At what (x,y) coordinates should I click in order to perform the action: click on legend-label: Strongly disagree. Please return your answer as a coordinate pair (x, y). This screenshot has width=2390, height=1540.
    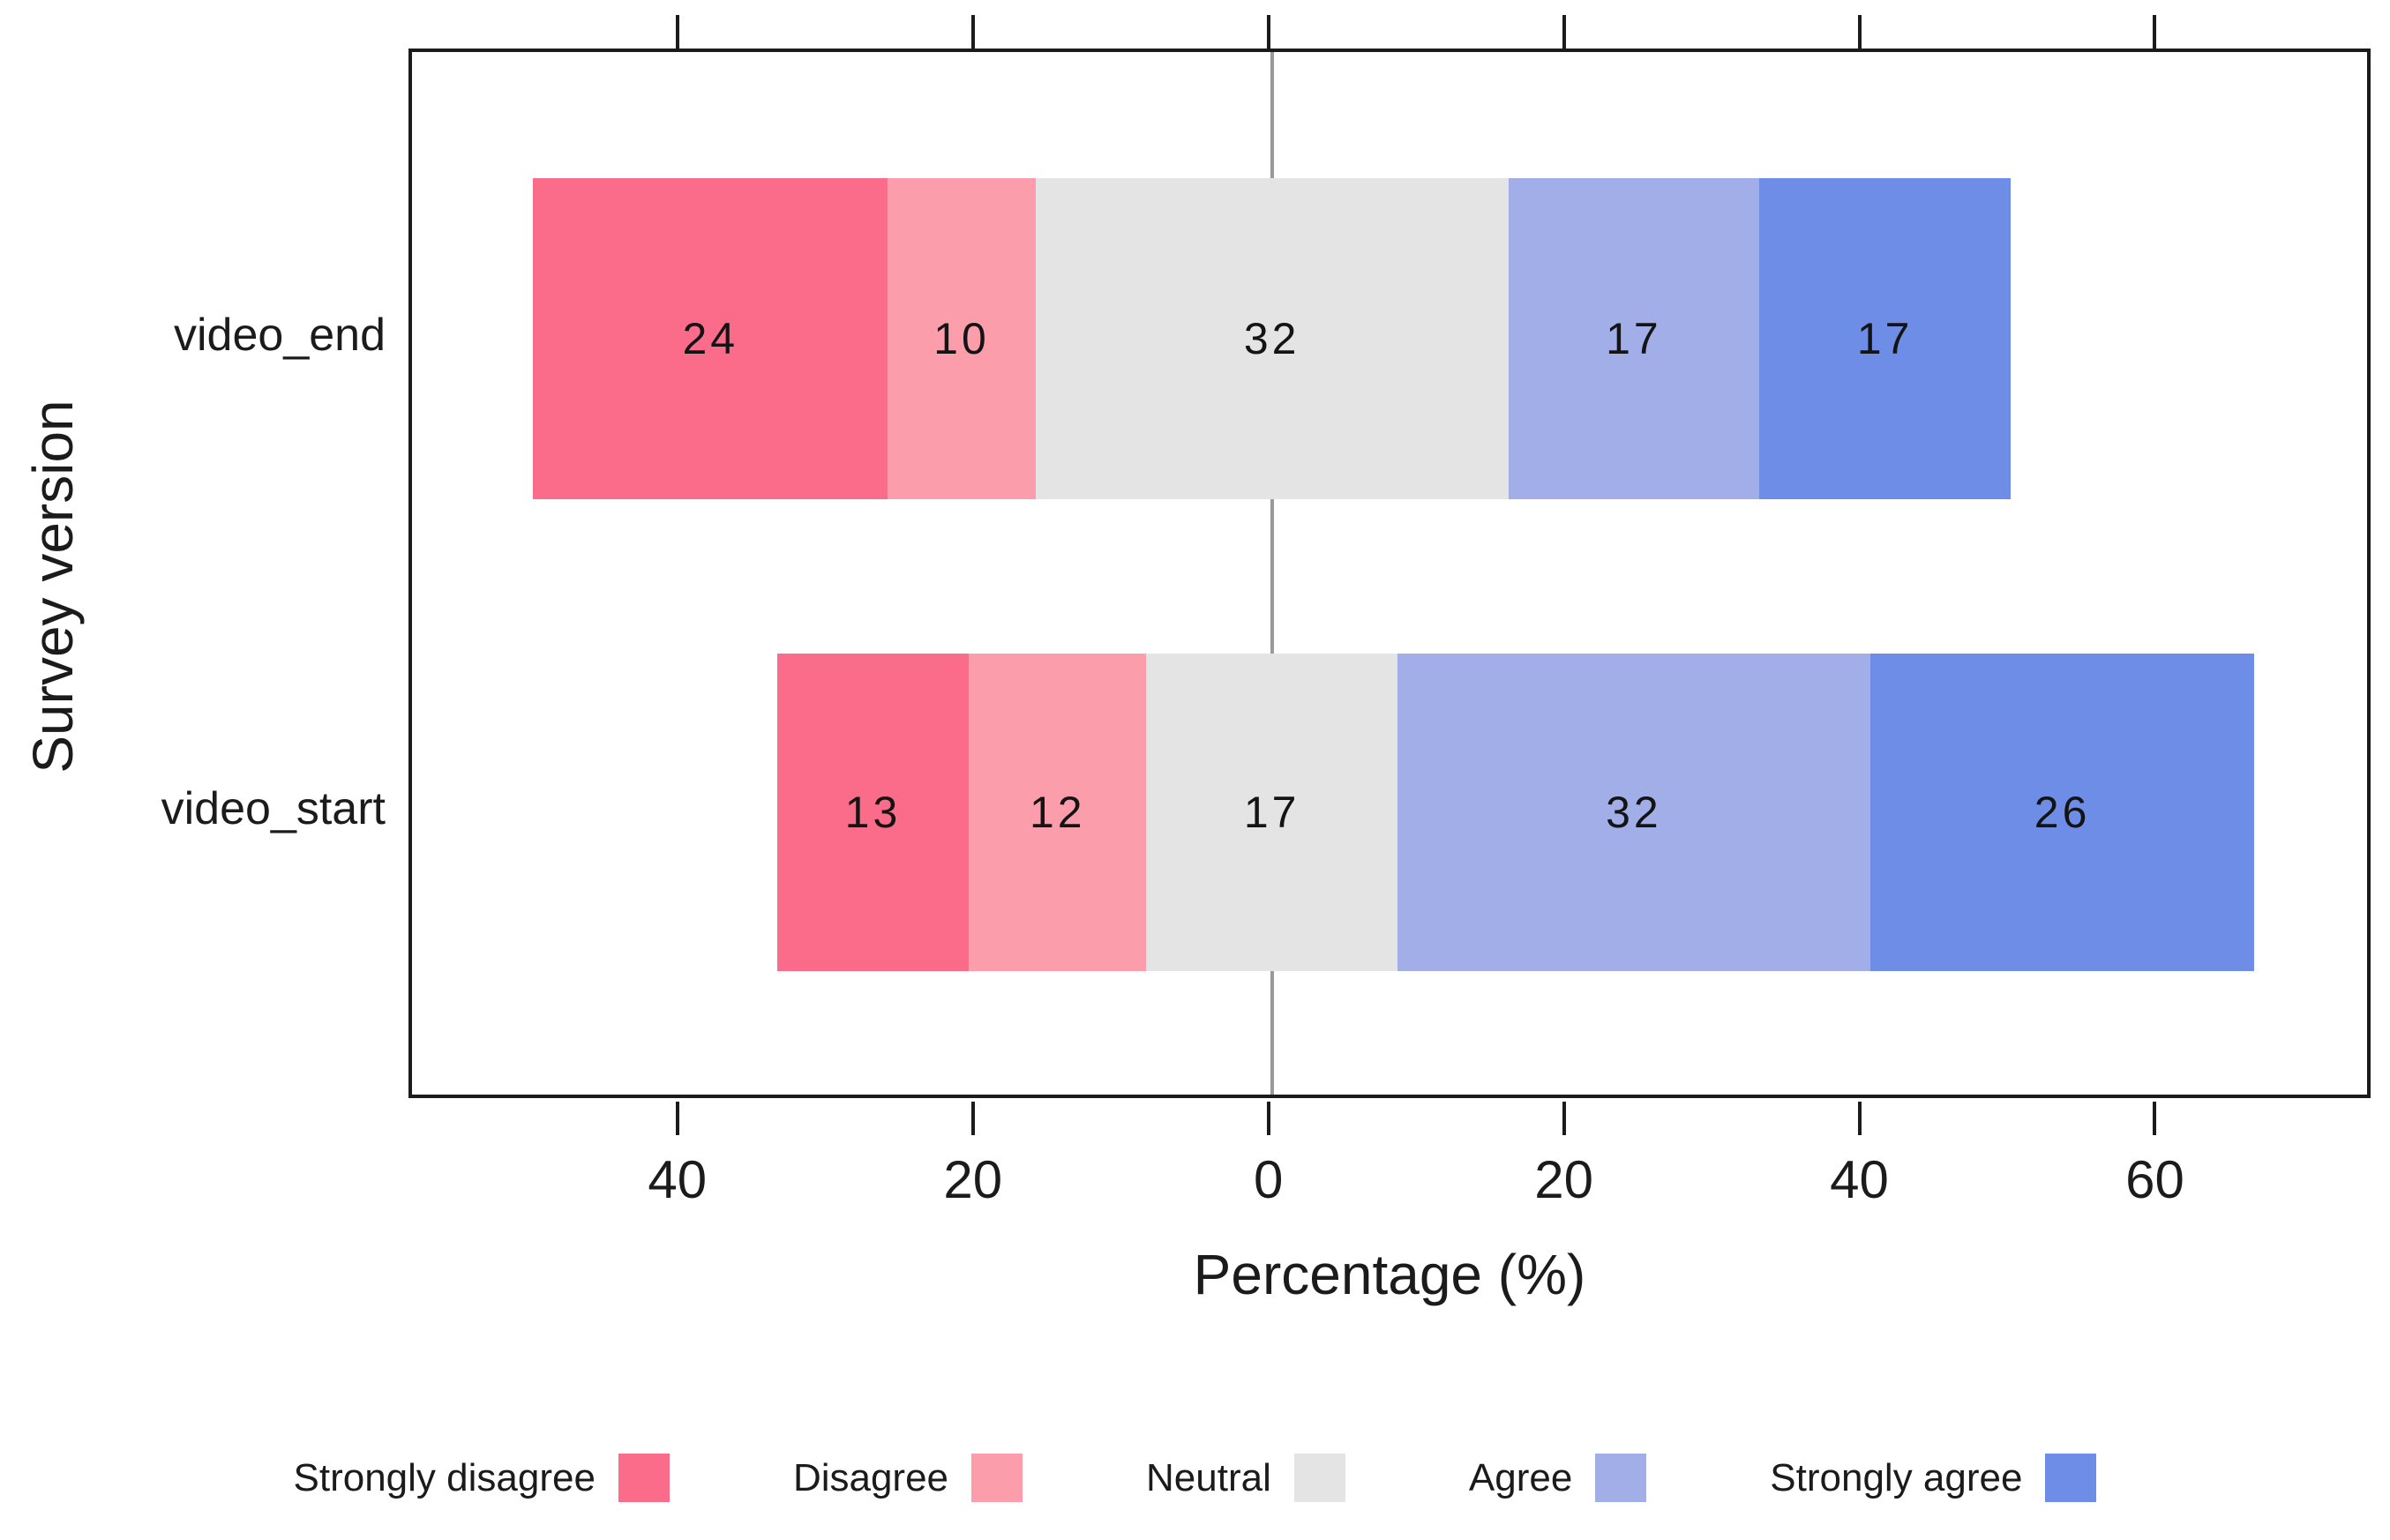
    Looking at the image, I should click on (444, 1477).